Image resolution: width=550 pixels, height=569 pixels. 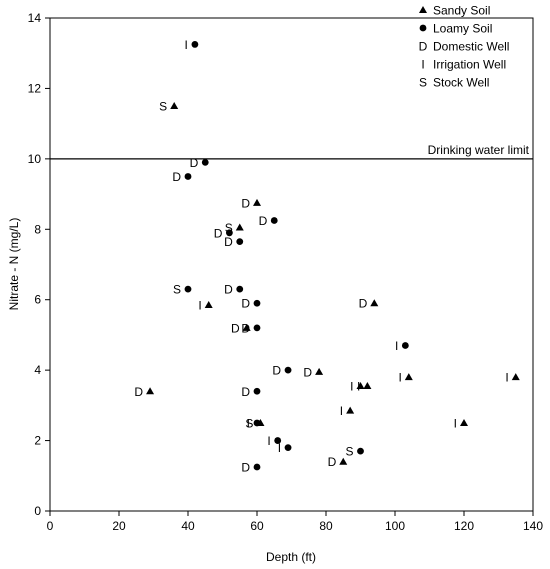 I want to click on x-axis-title: Depth (ft), so click(x=291, y=557).